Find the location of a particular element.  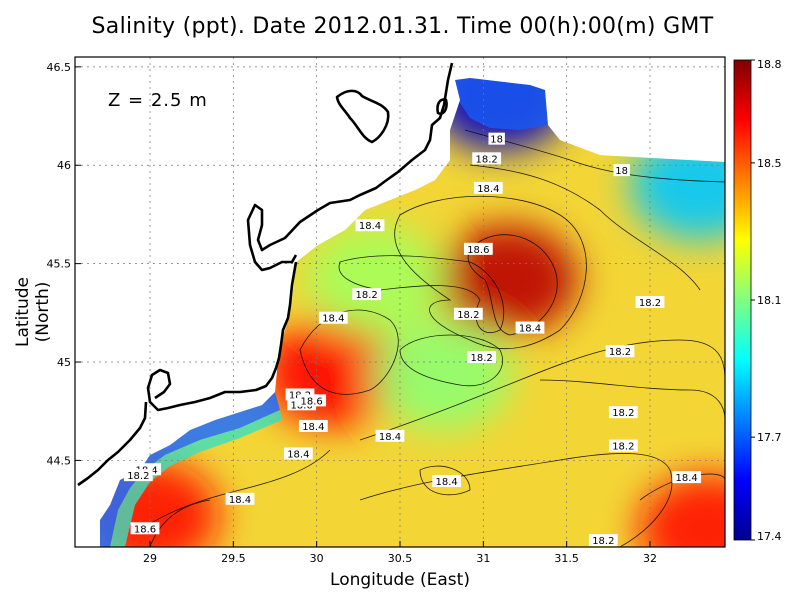

contour-label-22: 18.2 is located at coordinates (138, 476).